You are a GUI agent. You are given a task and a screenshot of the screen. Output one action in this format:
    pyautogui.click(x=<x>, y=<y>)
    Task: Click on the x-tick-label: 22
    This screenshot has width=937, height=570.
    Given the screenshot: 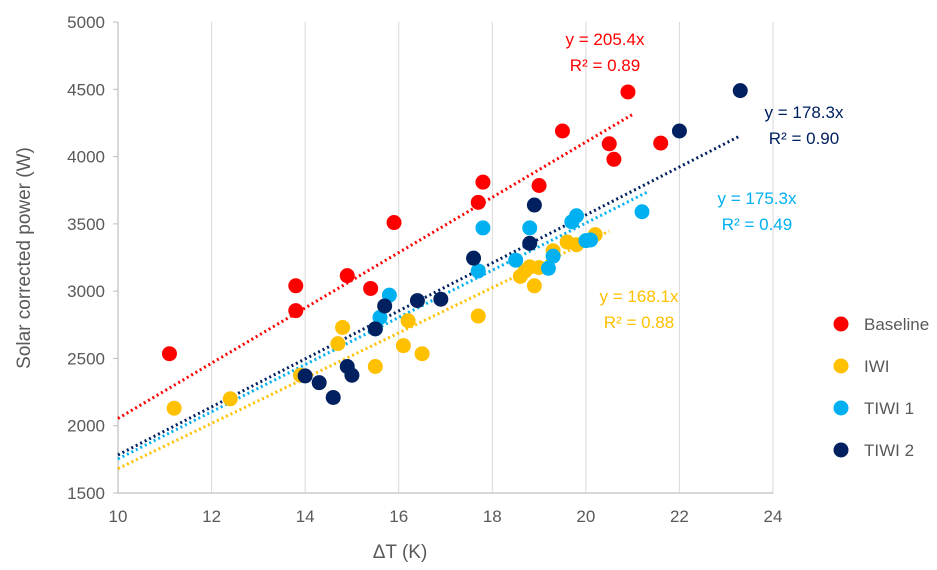 What is the action you would take?
    pyautogui.click(x=679, y=516)
    